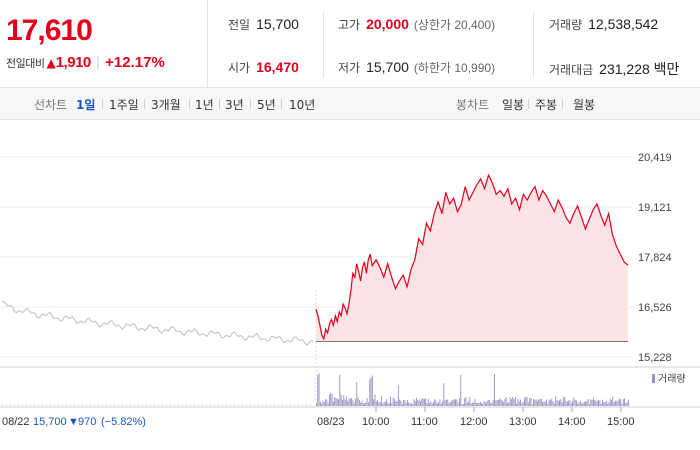 The height and width of the screenshot is (450, 700). What do you see at coordinates (454, 68) in the screenshot?
I see `lower-limit: (하한가 10,990)` at bounding box center [454, 68].